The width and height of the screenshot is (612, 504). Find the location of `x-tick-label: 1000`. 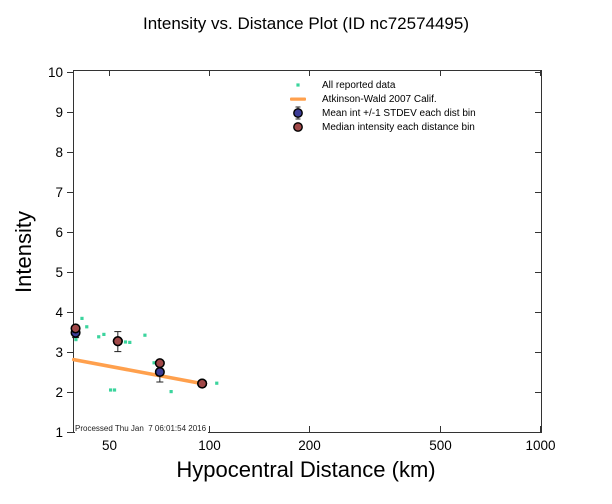

x-tick-label: 1000 is located at coordinates (540, 445).